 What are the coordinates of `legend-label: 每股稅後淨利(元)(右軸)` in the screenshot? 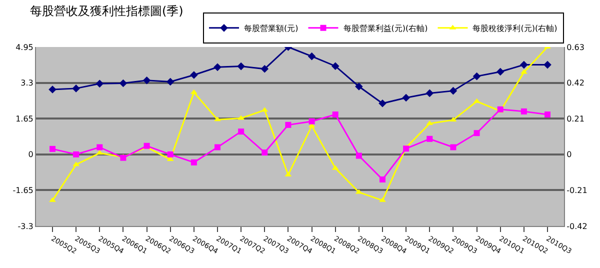 It's located at (515, 29).